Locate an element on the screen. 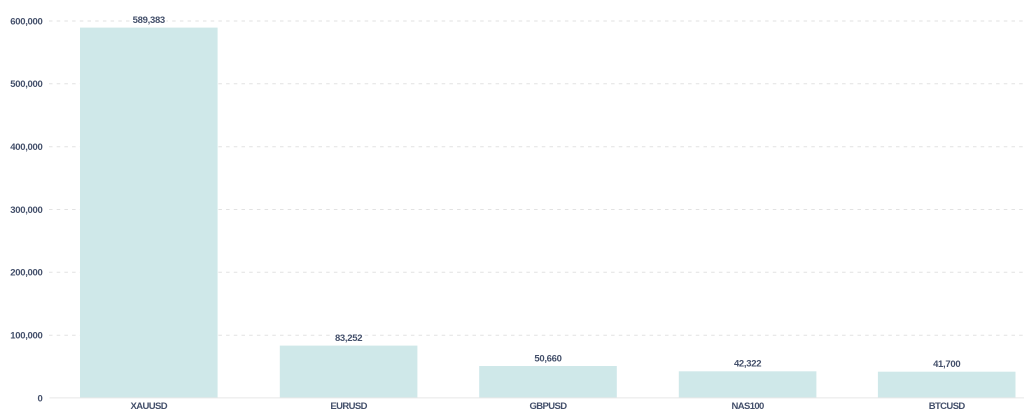 The height and width of the screenshot is (420, 1024). svg-text: 600,000 is located at coordinates (26, 21).